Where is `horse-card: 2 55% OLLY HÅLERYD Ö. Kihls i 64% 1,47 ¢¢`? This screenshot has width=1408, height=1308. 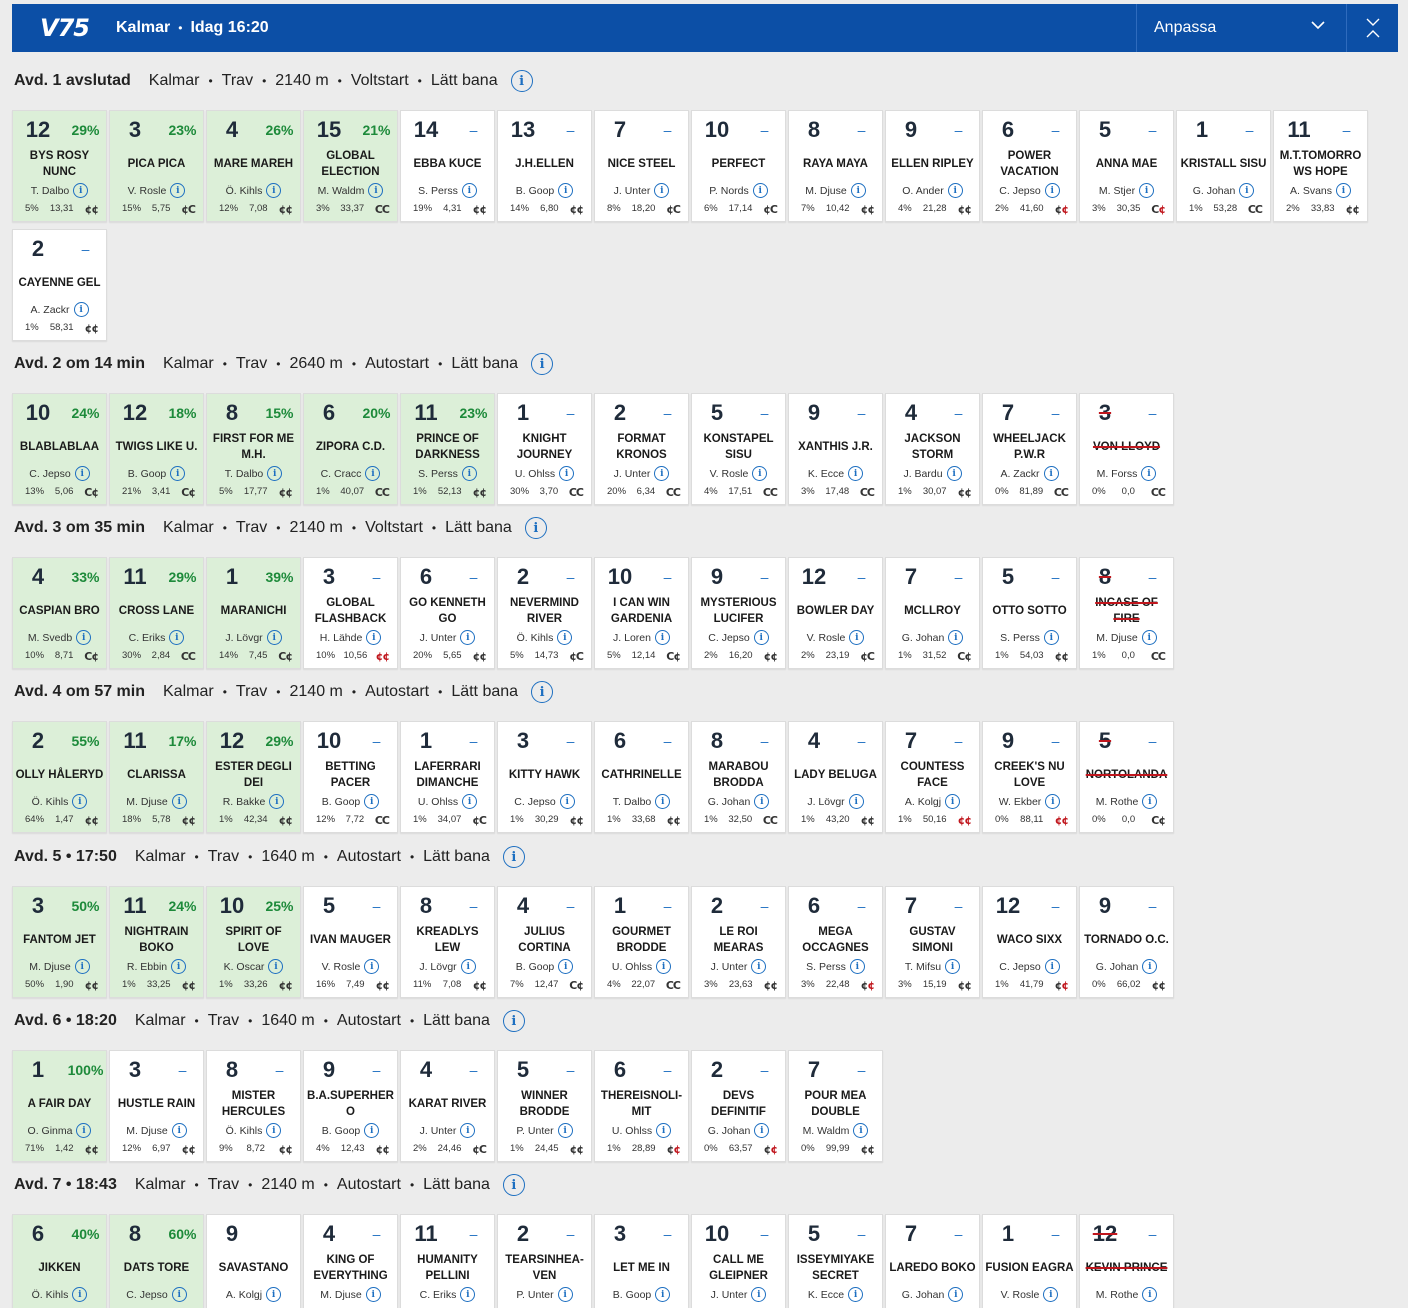
horse-card: 2 55% OLLY HÅLERYD Ö. Kihls i 64% 1,47 ¢¢ is located at coordinates (59, 777).